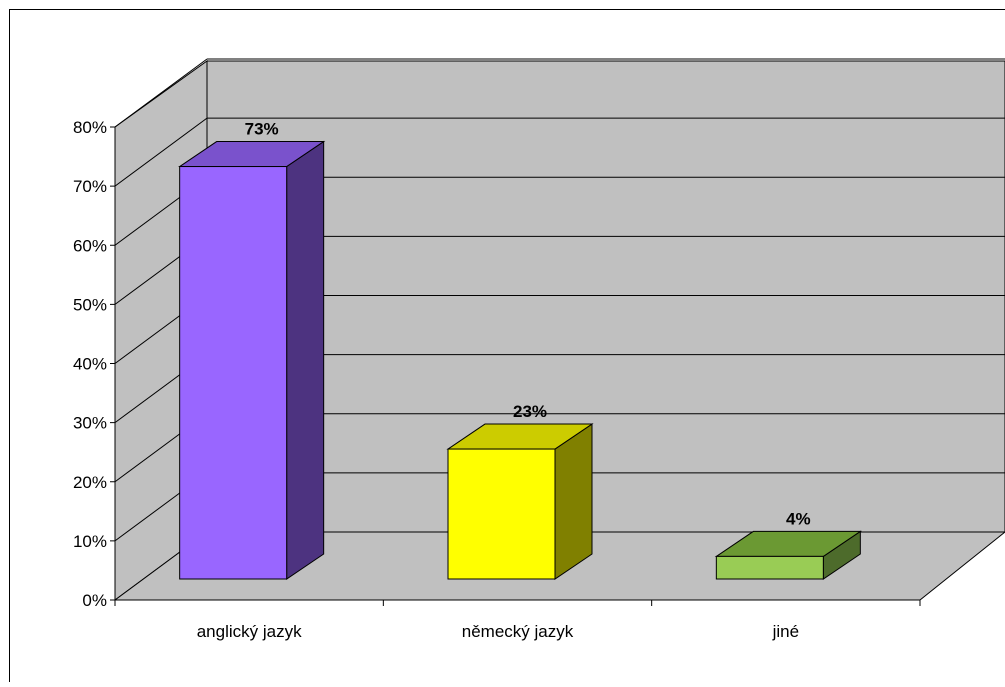 The image size is (1005, 687). What do you see at coordinates (94, 600) in the screenshot?
I see `y-tick-label: 0%` at bounding box center [94, 600].